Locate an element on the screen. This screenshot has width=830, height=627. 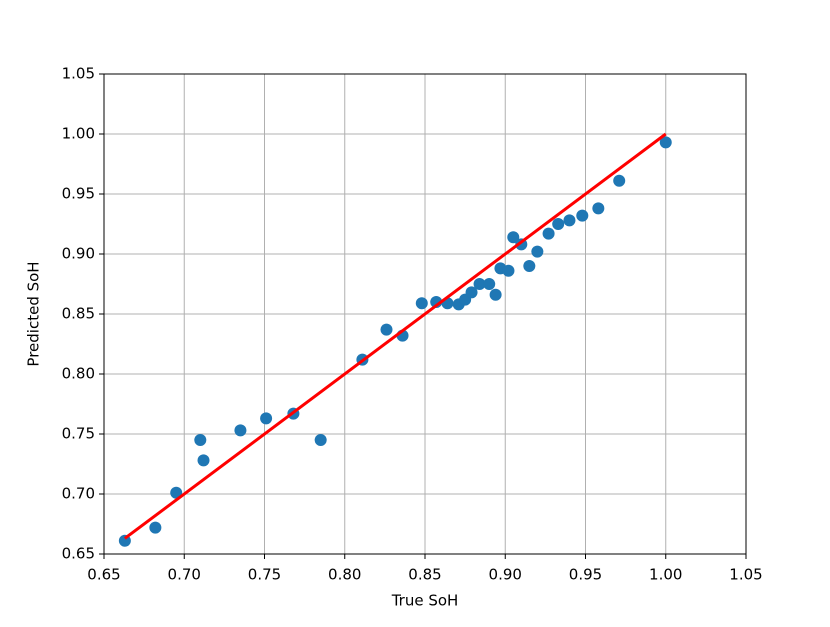
x-tick-label: 0.65 is located at coordinates (103, 575).